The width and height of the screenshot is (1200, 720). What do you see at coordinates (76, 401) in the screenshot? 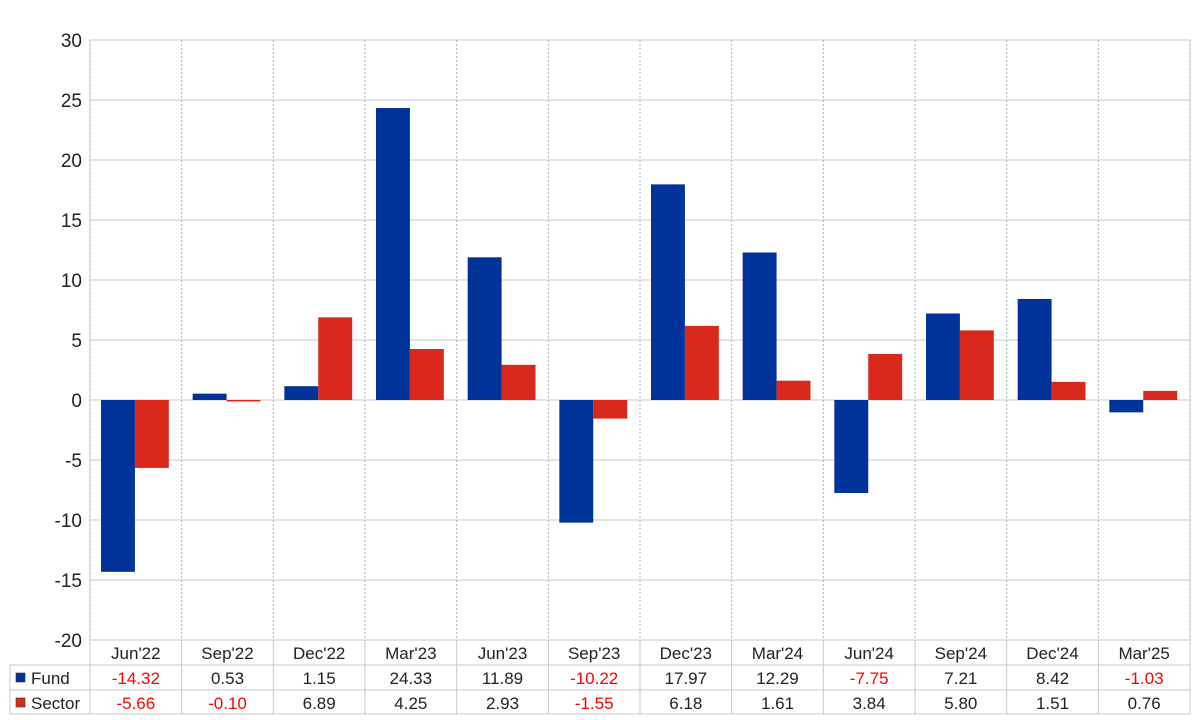
I see `y-tick-label: 0` at bounding box center [76, 401].